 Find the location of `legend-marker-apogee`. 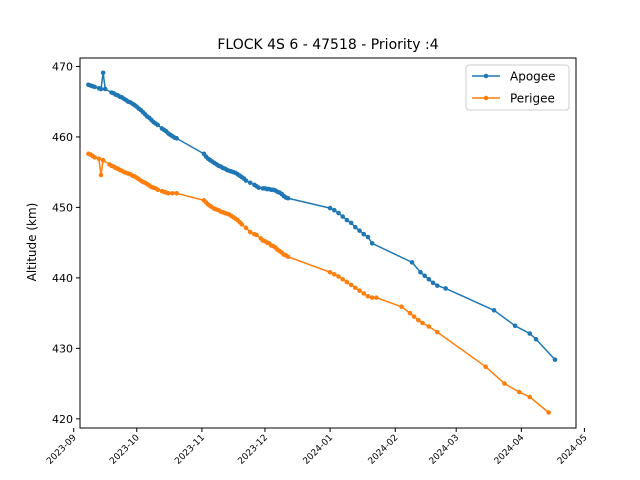

legend-marker-apogee is located at coordinates (486, 76).